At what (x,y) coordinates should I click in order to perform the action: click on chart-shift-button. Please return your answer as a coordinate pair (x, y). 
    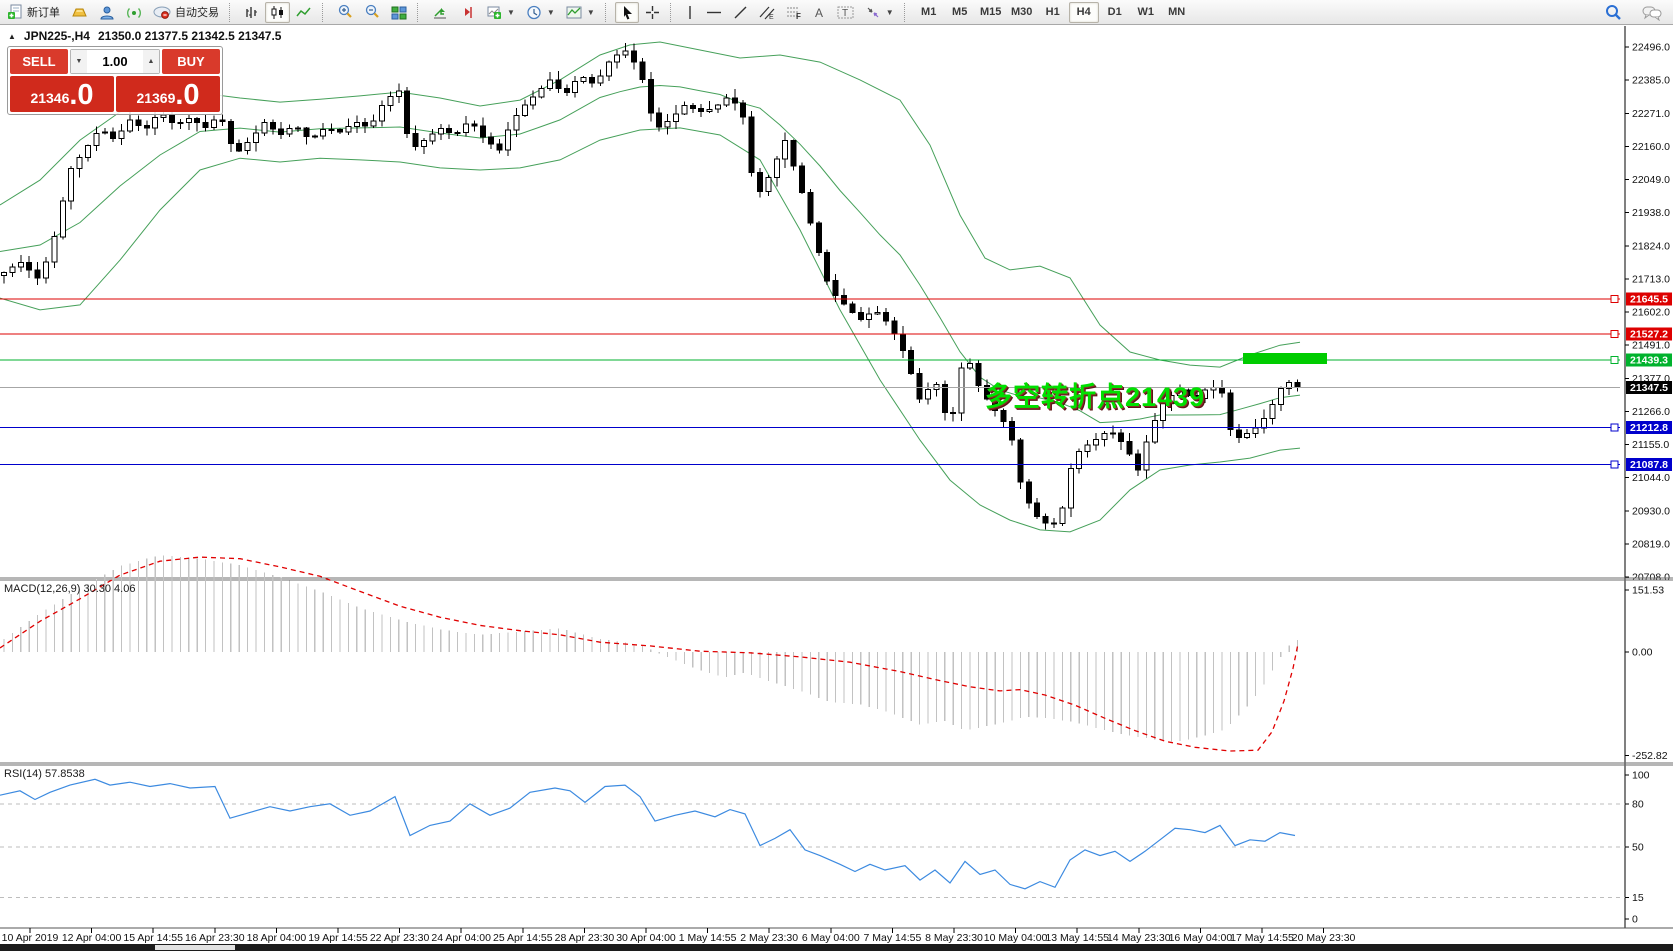
    Looking at the image, I should click on (467, 12).